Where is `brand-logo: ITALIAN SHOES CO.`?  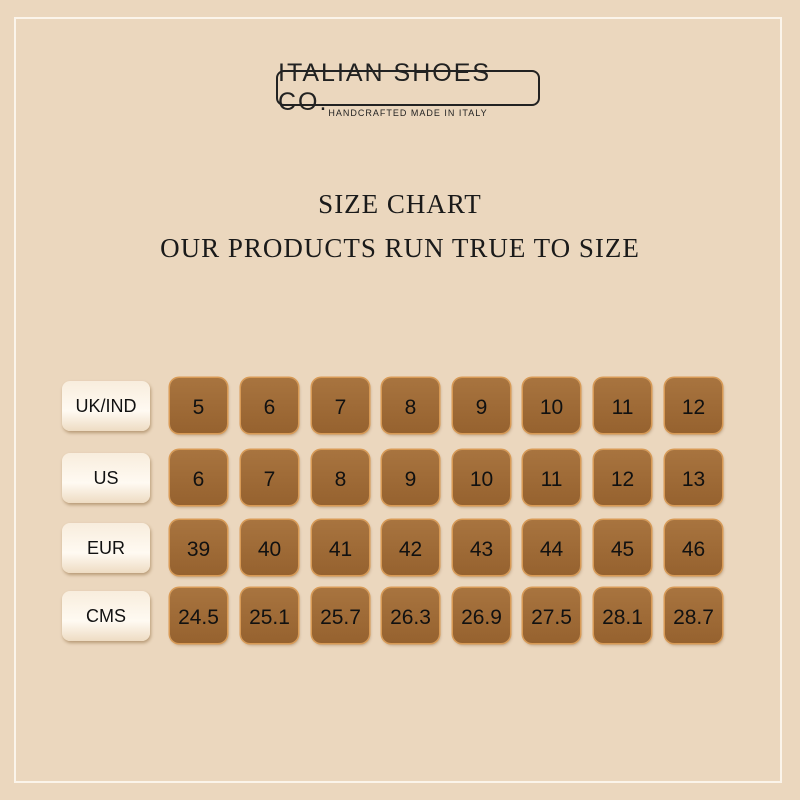
brand-logo: ITALIAN SHOES CO. is located at coordinates (408, 87).